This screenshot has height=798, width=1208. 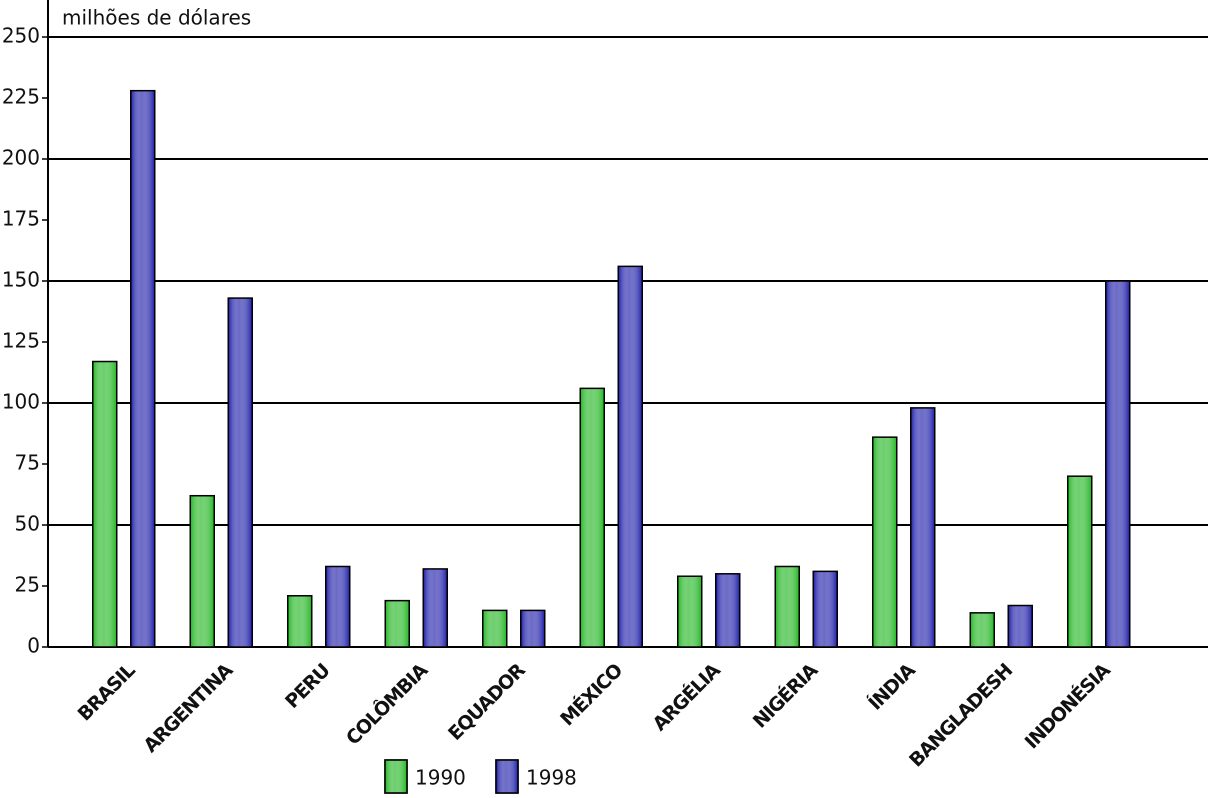 I want to click on y-tick-label: 175, so click(x=21, y=219).